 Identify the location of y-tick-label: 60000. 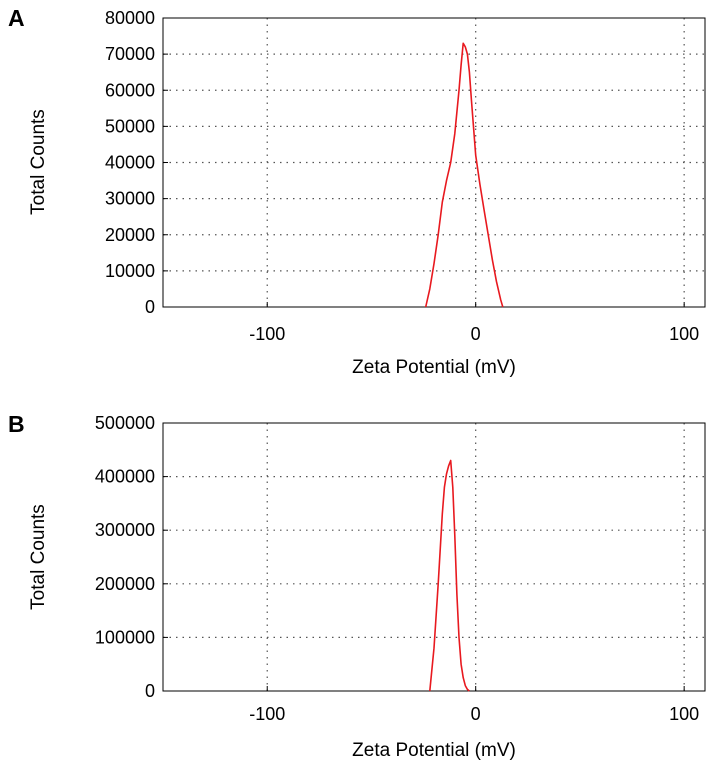
(130, 90).